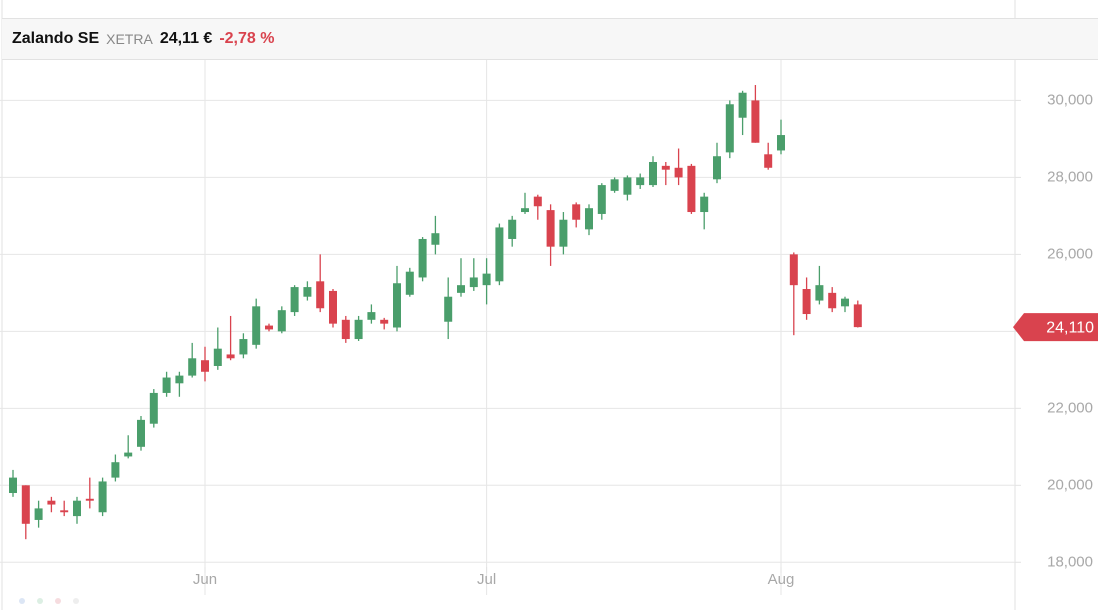  I want to click on y-tick-label: 30,000, so click(1070, 99).